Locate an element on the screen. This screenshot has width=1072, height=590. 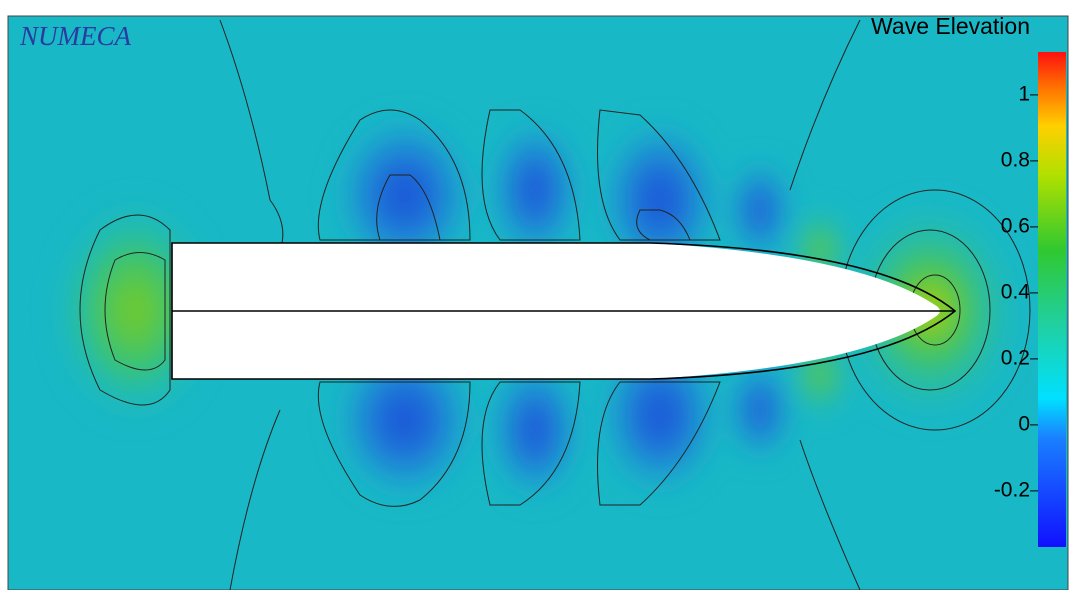
logo: NUMECA is located at coordinates (75, 36).